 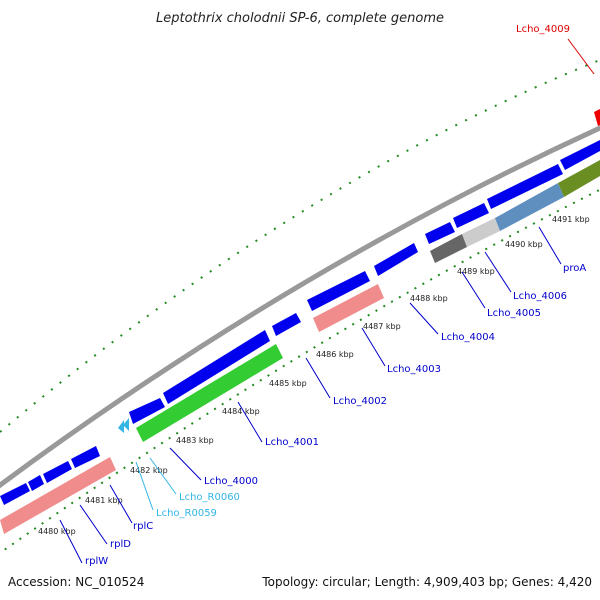 What do you see at coordinates (382, 326) in the screenshot?
I see `tick-label: 4487 kbp` at bounding box center [382, 326].